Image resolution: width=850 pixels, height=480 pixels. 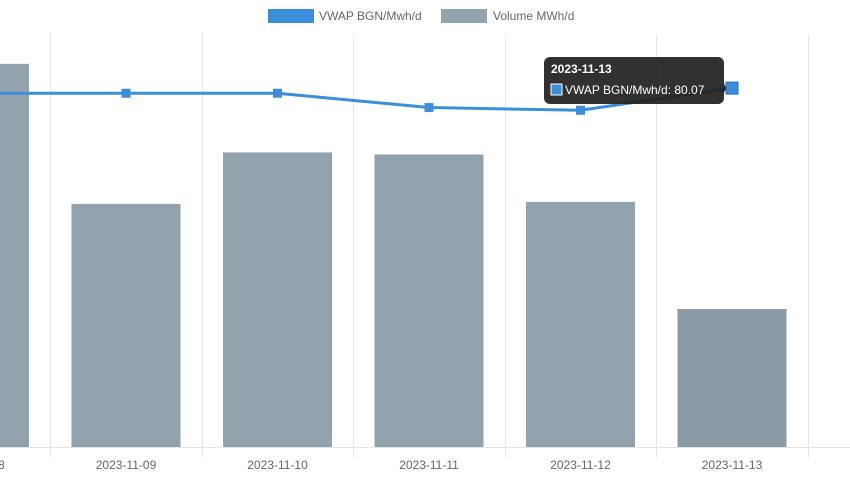 I want to click on tooltip-swatch, so click(x=556, y=89).